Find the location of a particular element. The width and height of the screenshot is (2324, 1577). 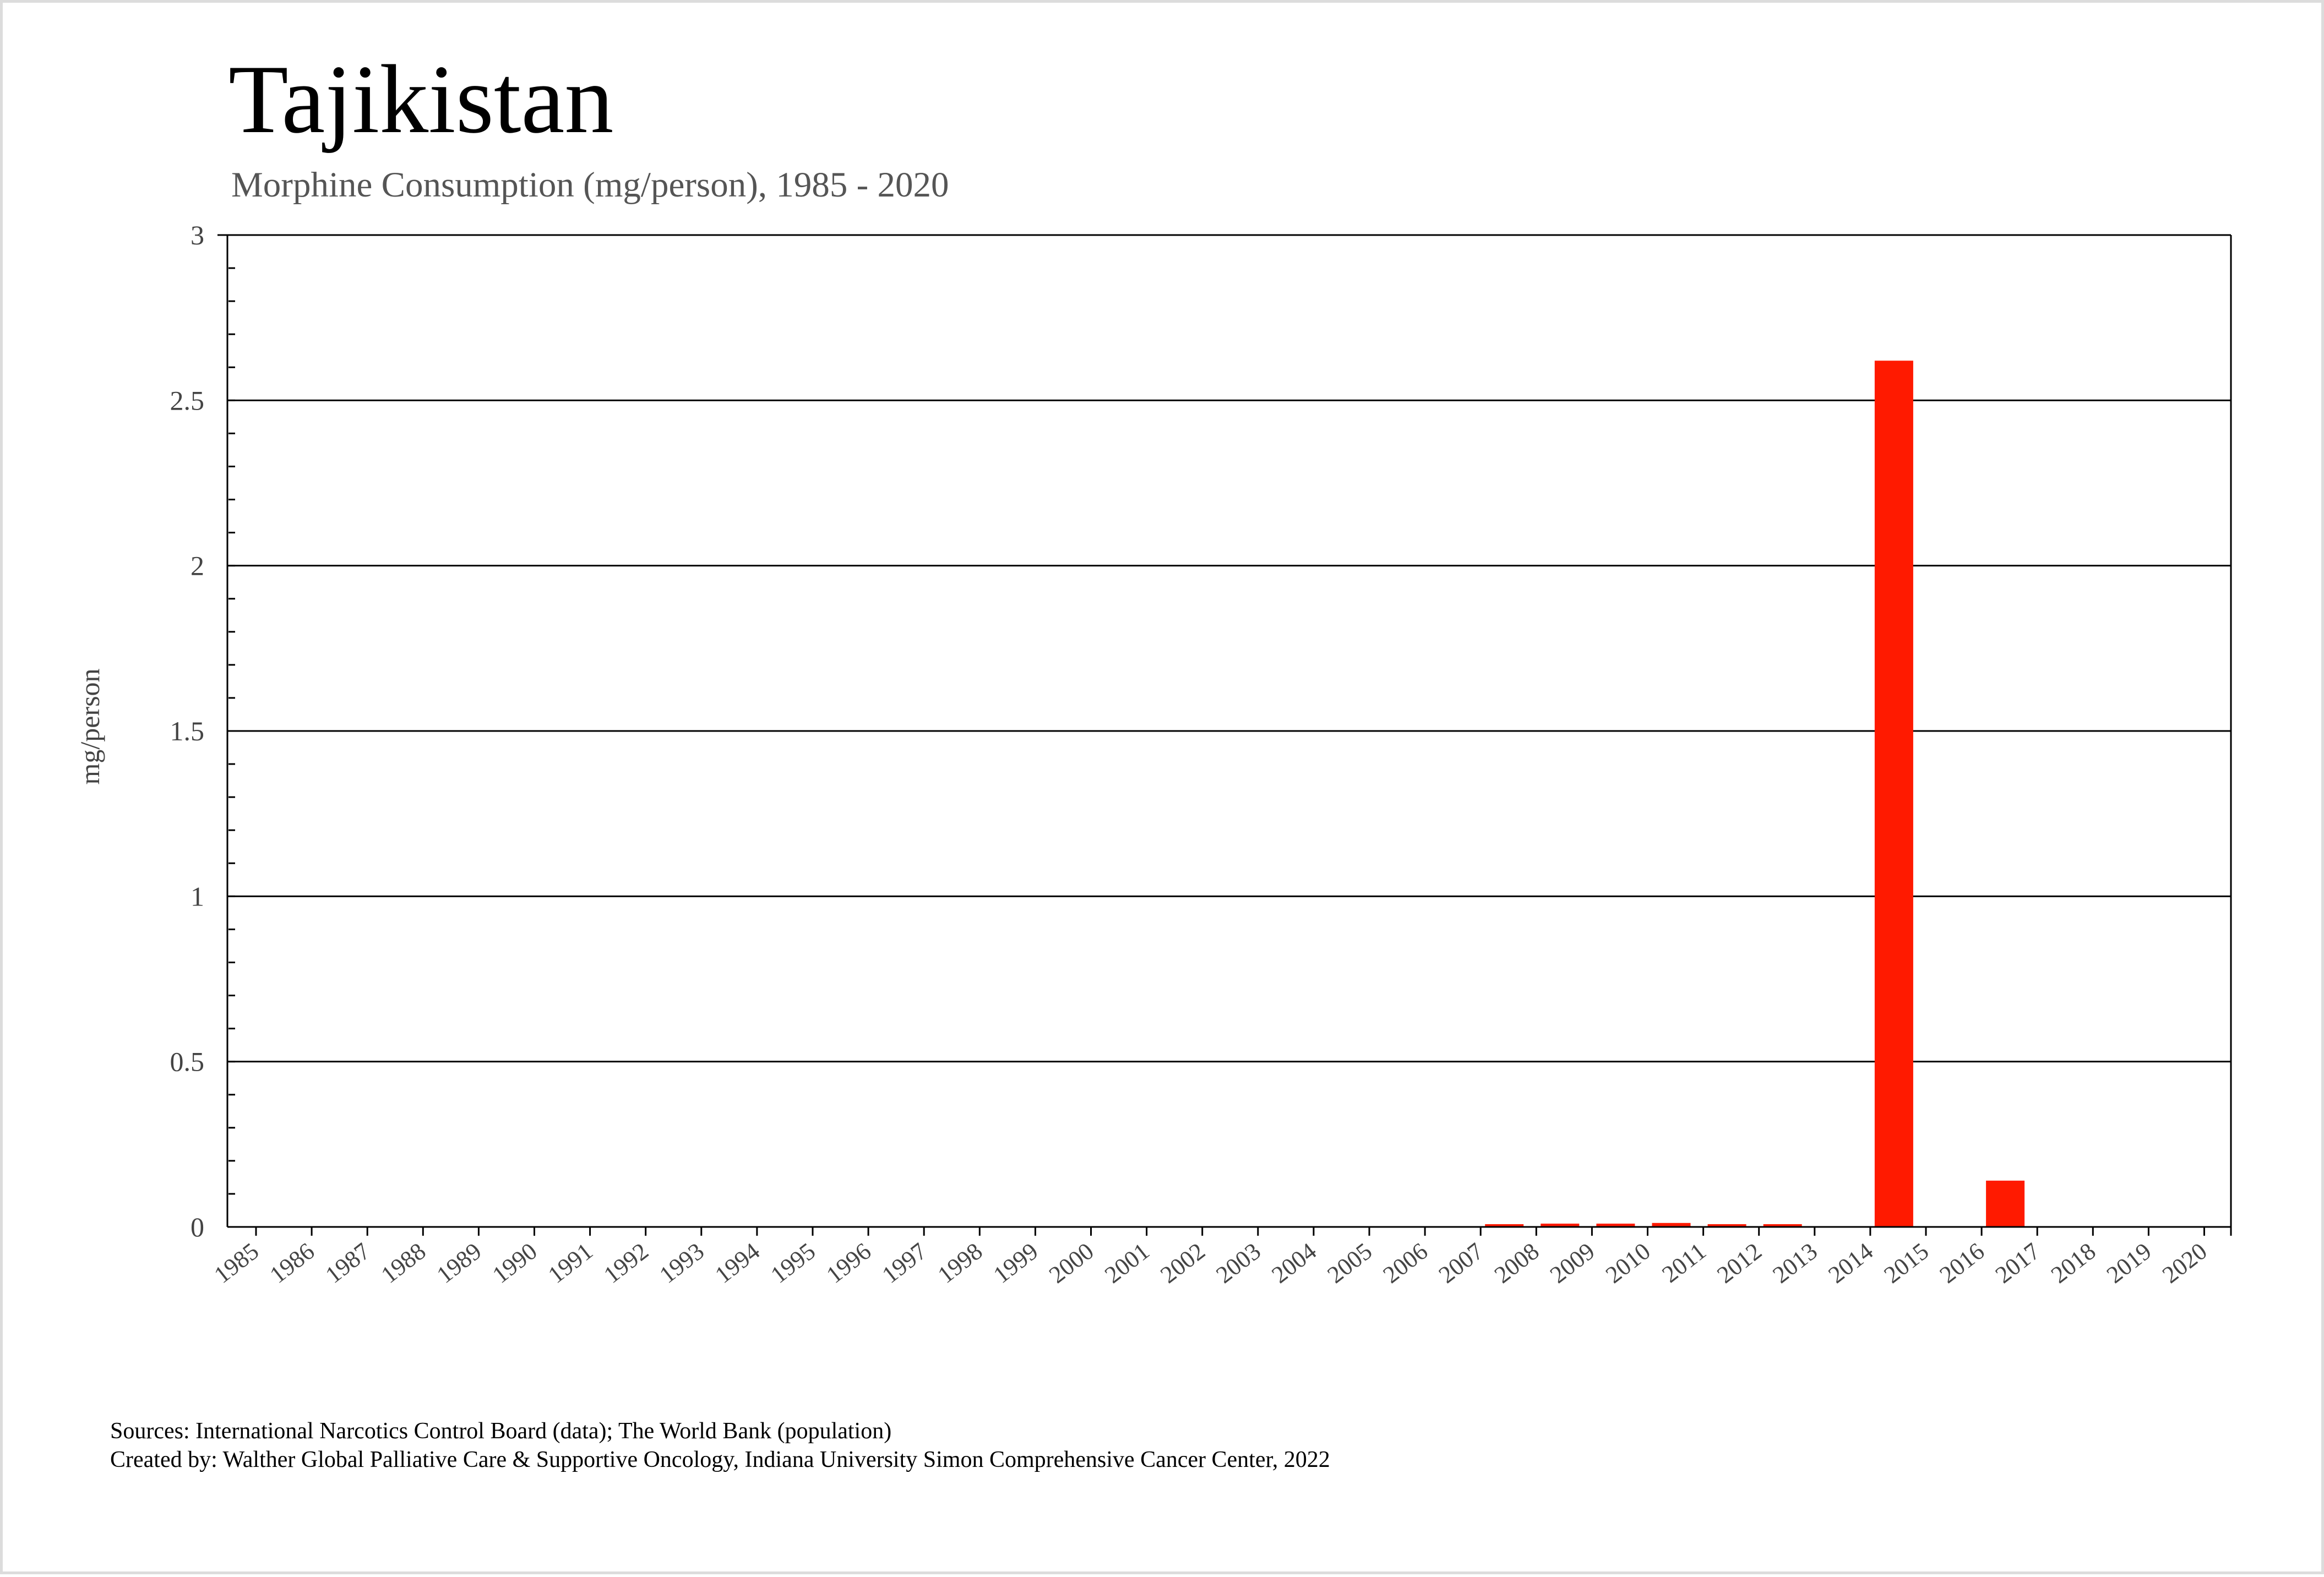

x-tick-label: 2011 is located at coordinates (1684, 1262).